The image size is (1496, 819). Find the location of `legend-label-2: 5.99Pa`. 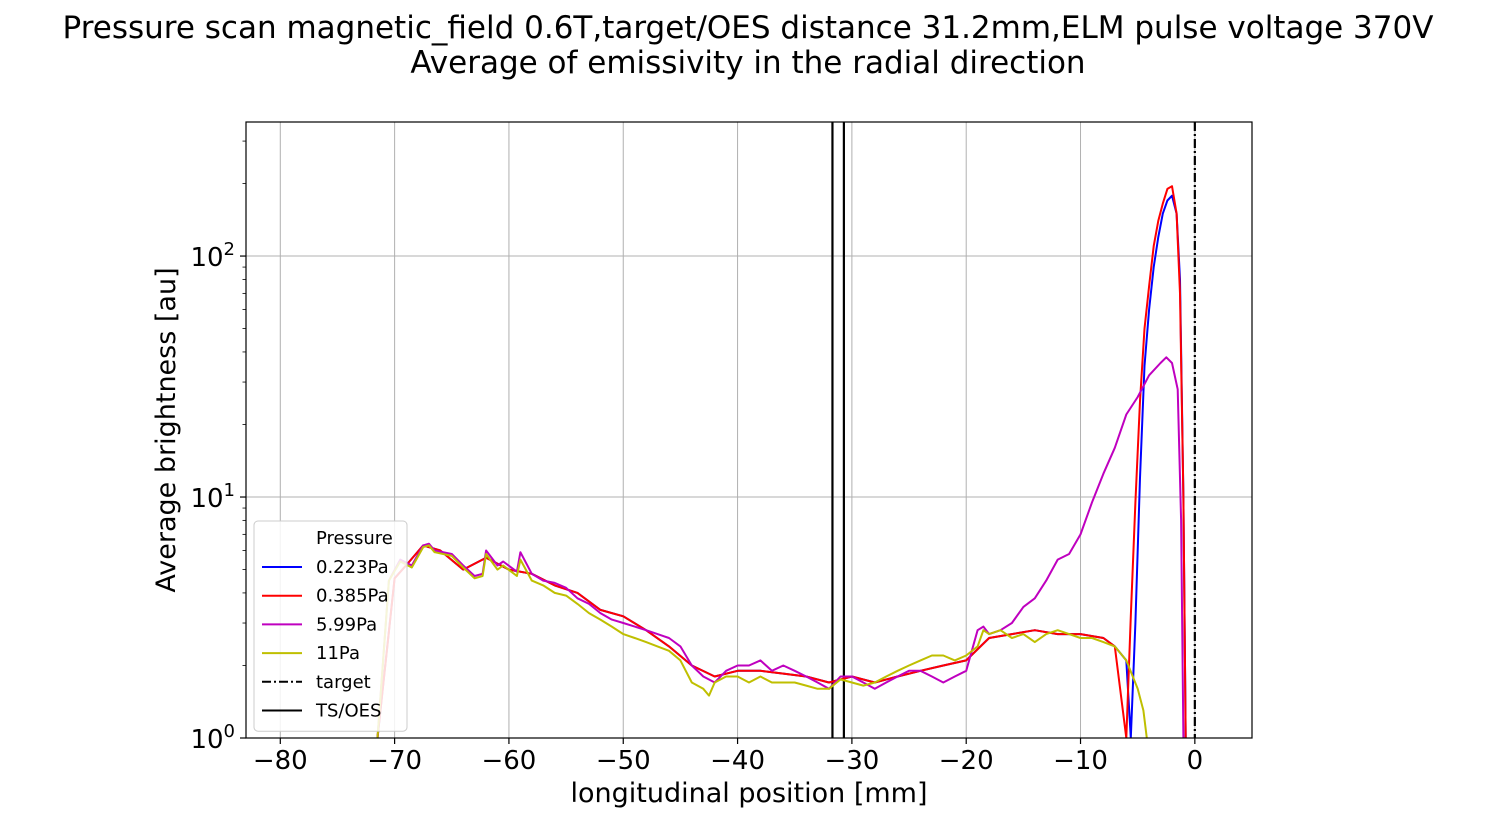

legend-label-2: 5.99Pa is located at coordinates (346, 624).